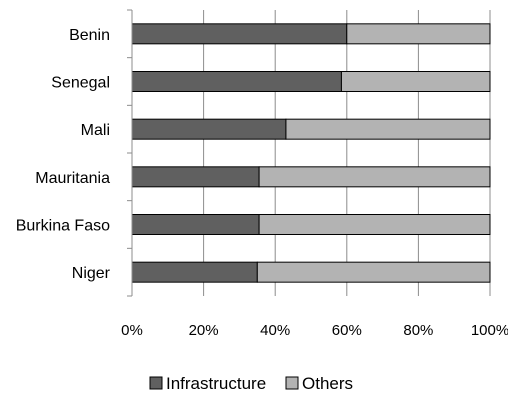 Image resolution: width=508 pixels, height=408 pixels. I want to click on legend-swatch-others, so click(292, 383).